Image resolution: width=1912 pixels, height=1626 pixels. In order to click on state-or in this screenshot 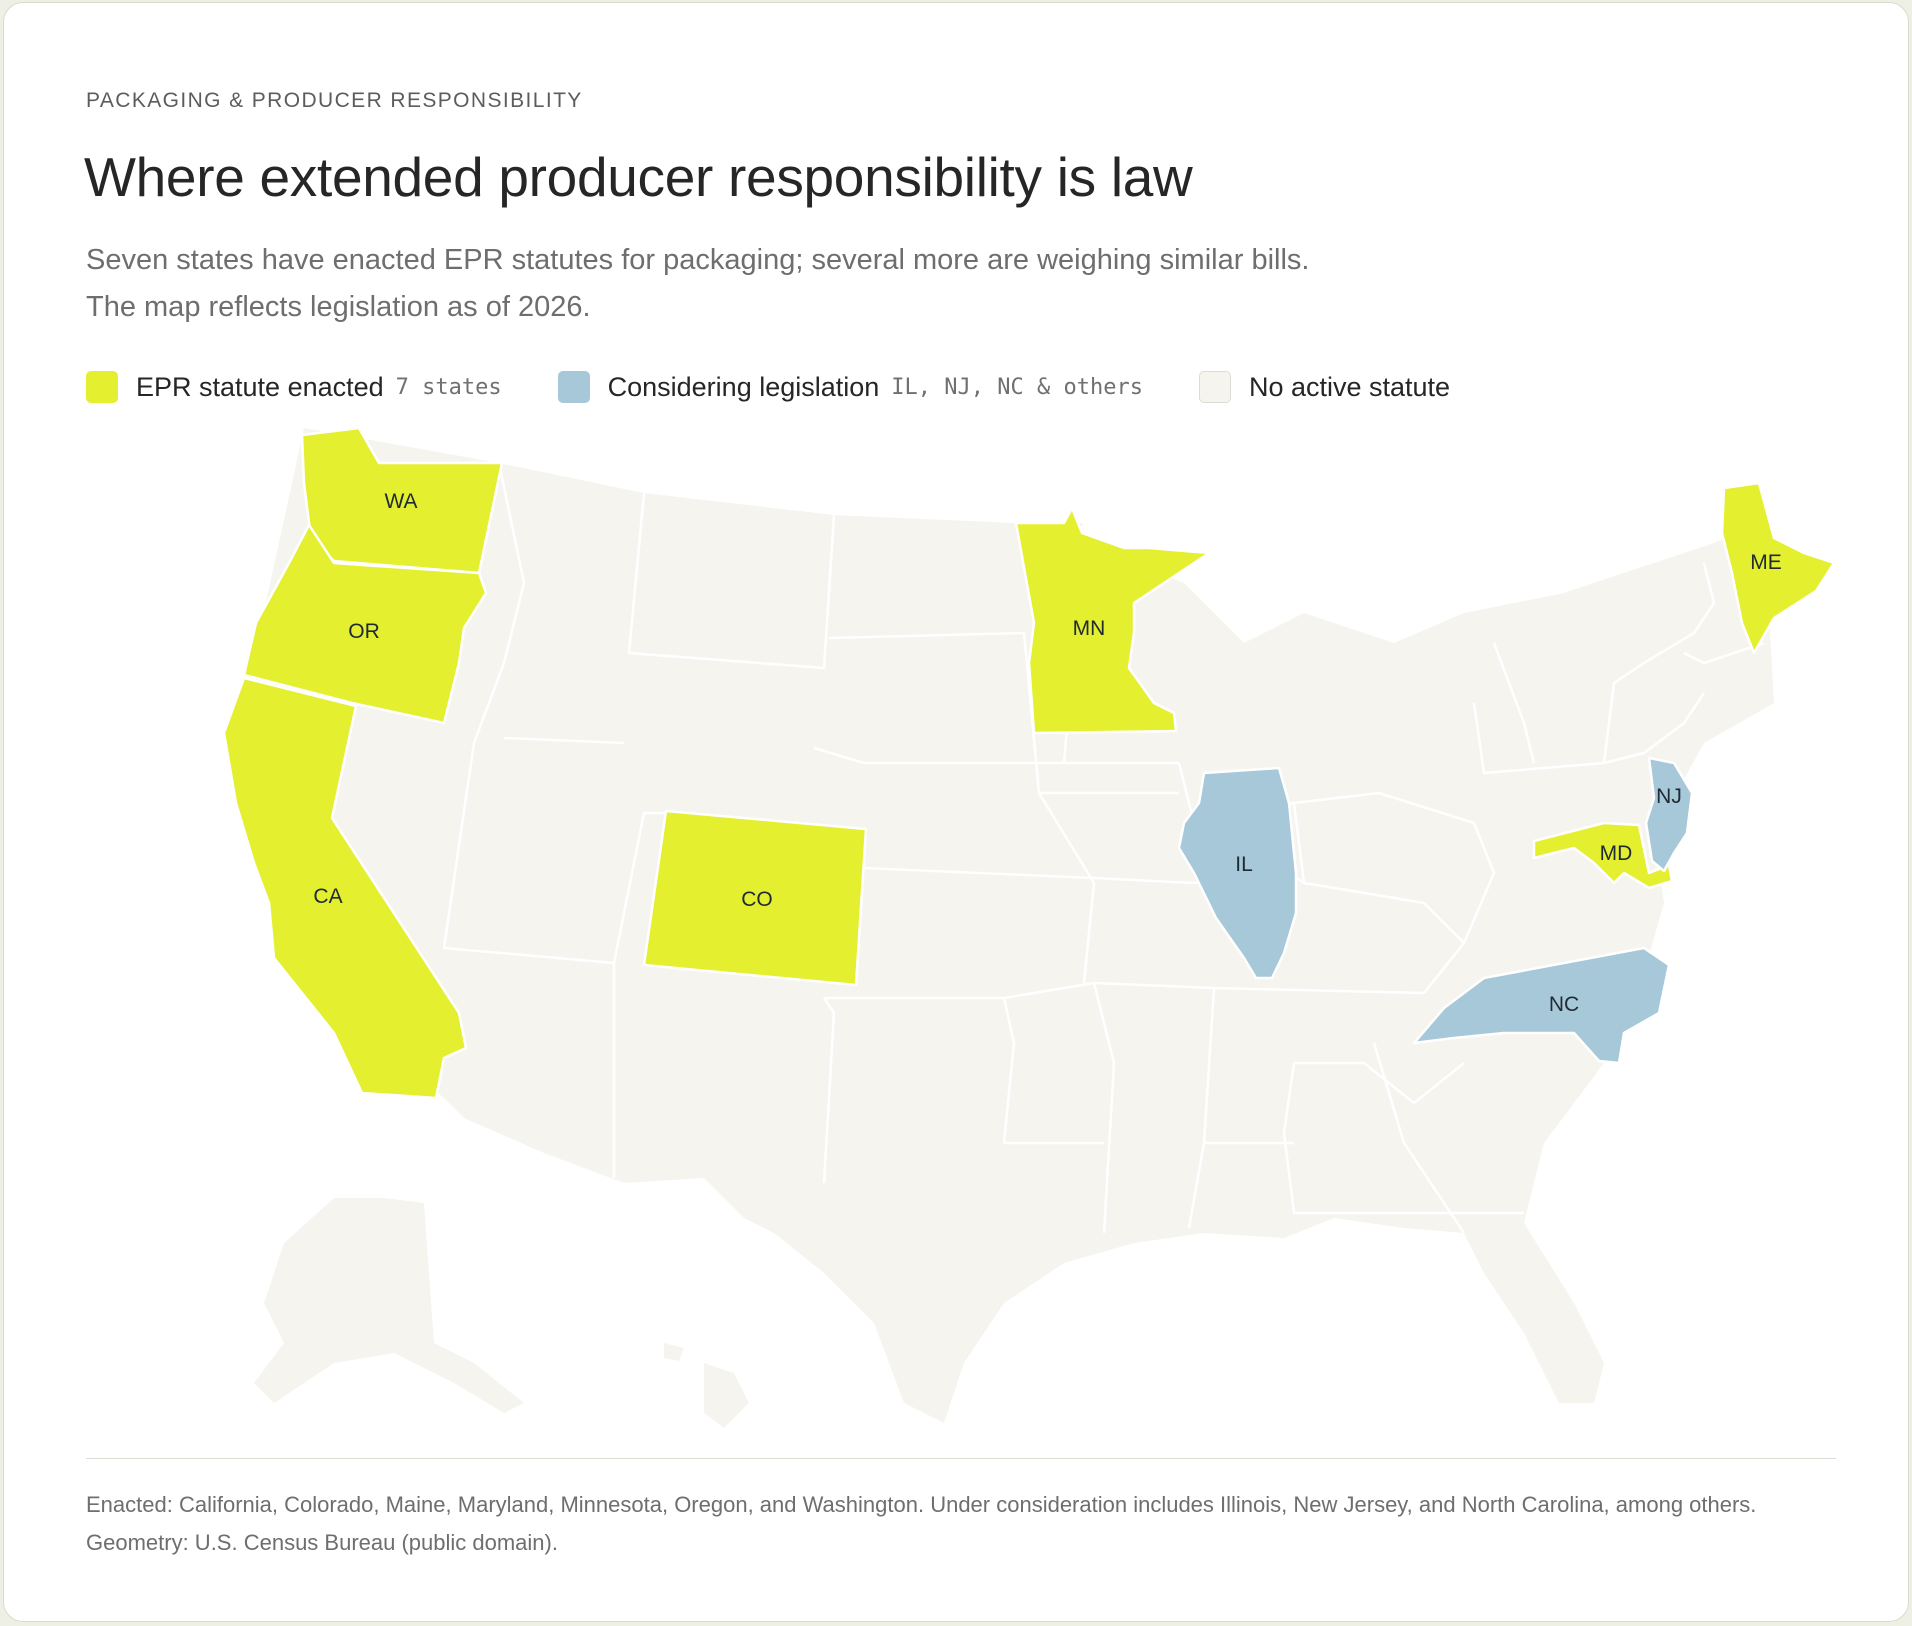, I will do `click(365, 624)`.